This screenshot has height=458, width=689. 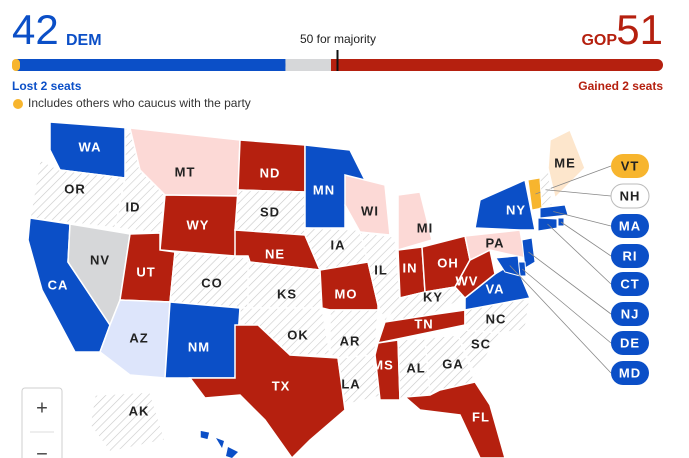 I want to click on gop-bar-square, so click(x=493, y=65).